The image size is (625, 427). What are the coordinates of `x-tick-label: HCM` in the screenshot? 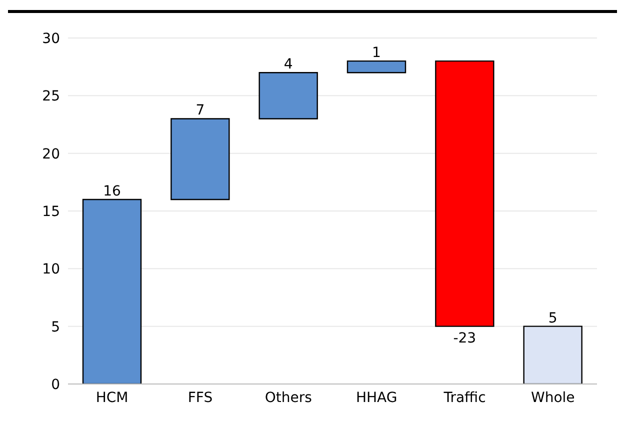 It's located at (112, 398).